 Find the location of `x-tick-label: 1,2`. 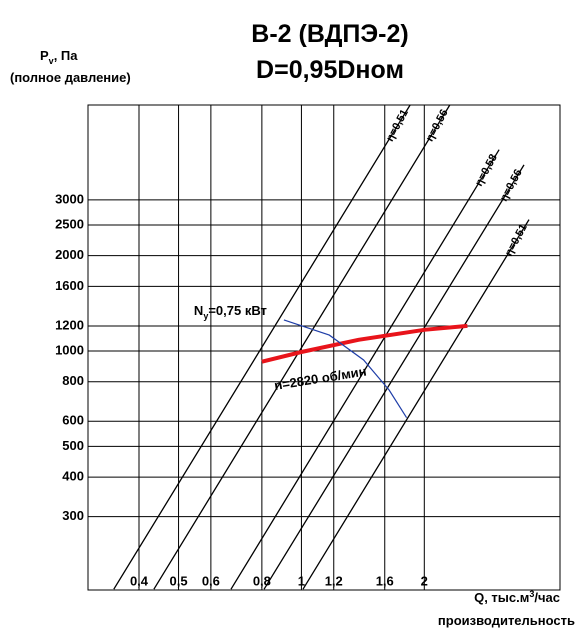

x-tick-label: 1,2 is located at coordinates (334, 580).